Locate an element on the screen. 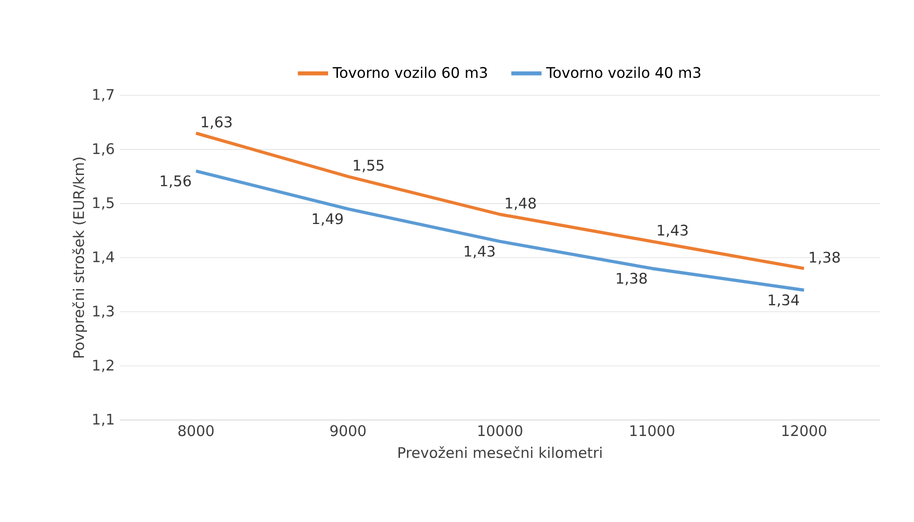 Image resolution: width=914 pixels, height=522 pixels. data-label: 1,48 is located at coordinates (521, 204).